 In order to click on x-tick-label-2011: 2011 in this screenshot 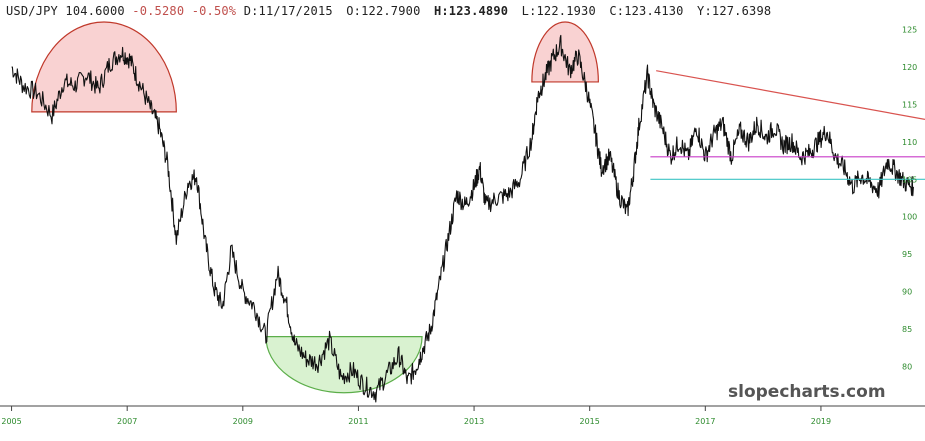, I will do `click(358, 421)`.